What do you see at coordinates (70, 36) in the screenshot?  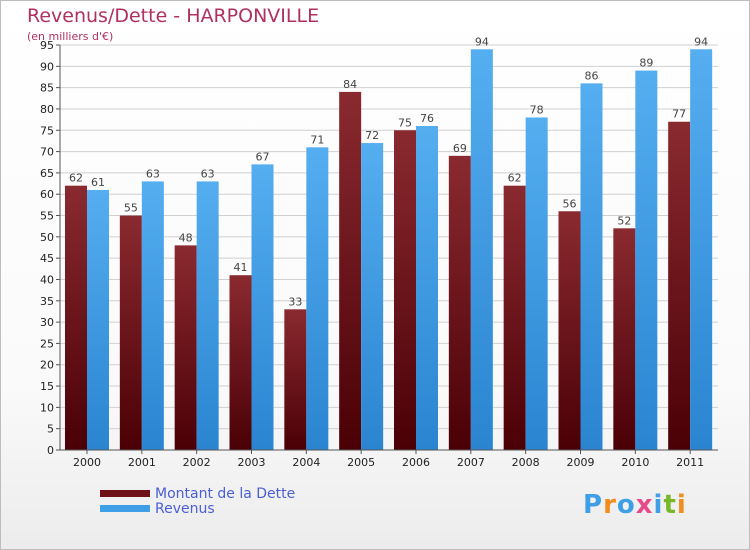 I see `chart-subtitle: (en milliers d'€)` at bounding box center [70, 36].